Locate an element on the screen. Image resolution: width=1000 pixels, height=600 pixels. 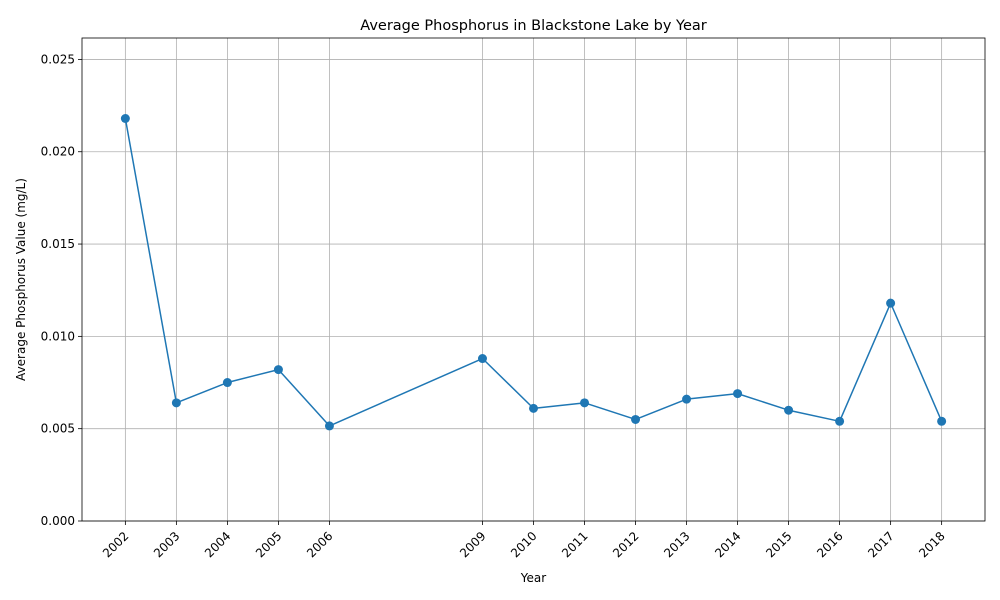
y-tick-label: 0.010 is located at coordinates (58, 336).